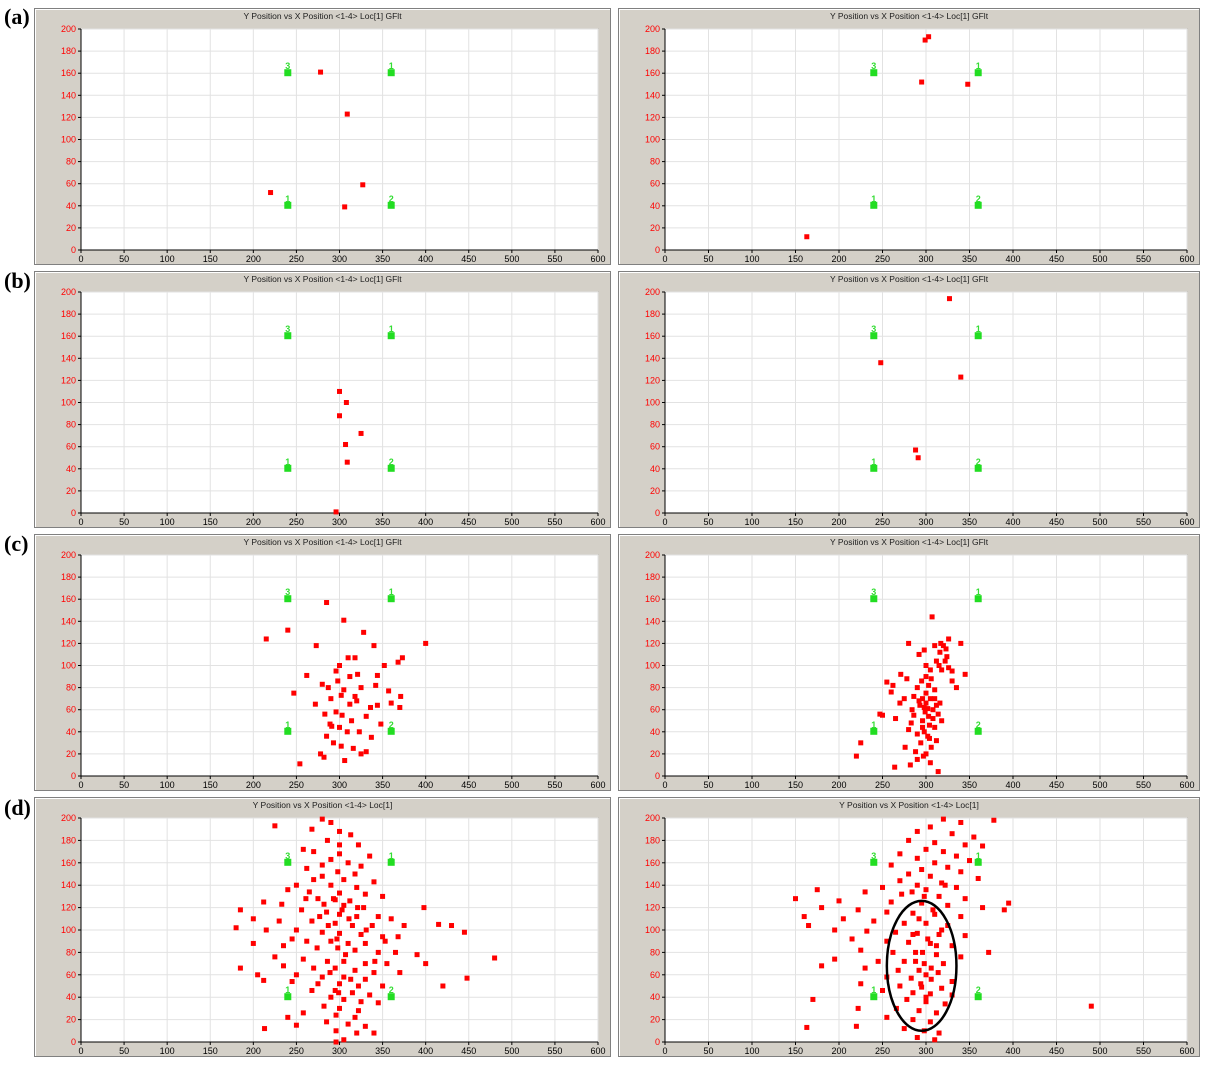 The image size is (1206, 1067). What do you see at coordinates (391, 725) in the screenshot?
I see `anchor-label: 2` at bounding box center [391, 725].